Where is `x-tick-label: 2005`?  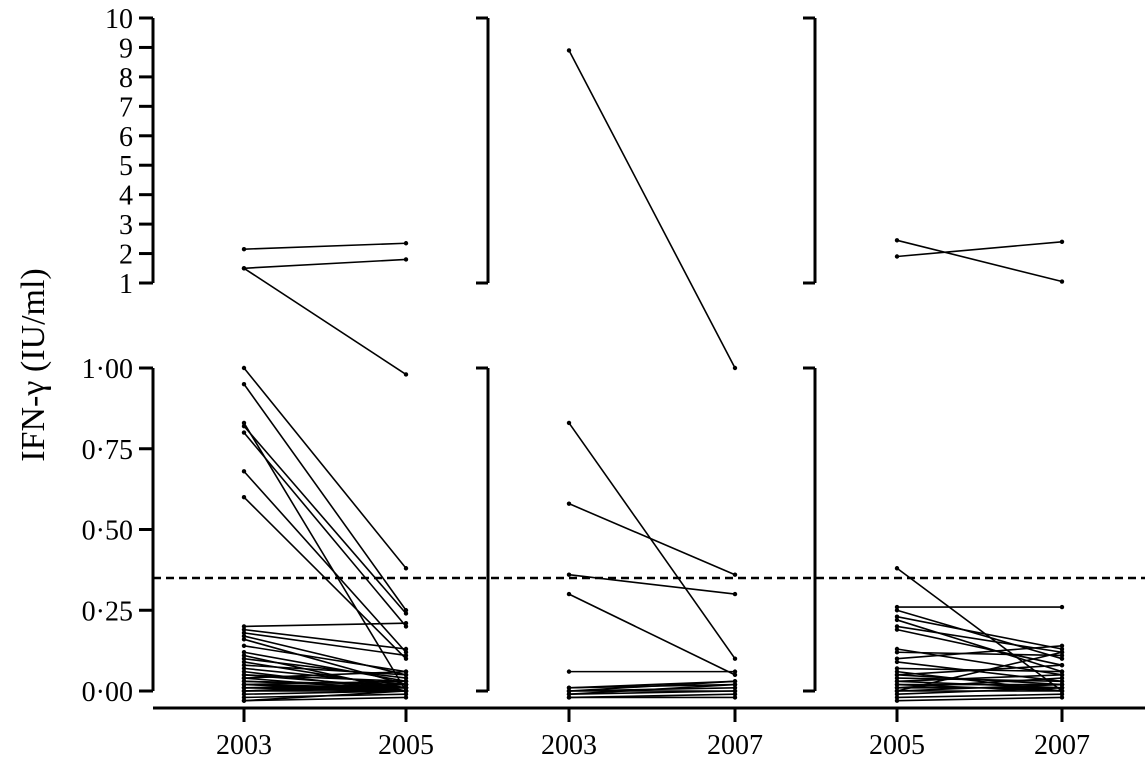
x-tick-label: 2005 is located at coordinates (897, 745).